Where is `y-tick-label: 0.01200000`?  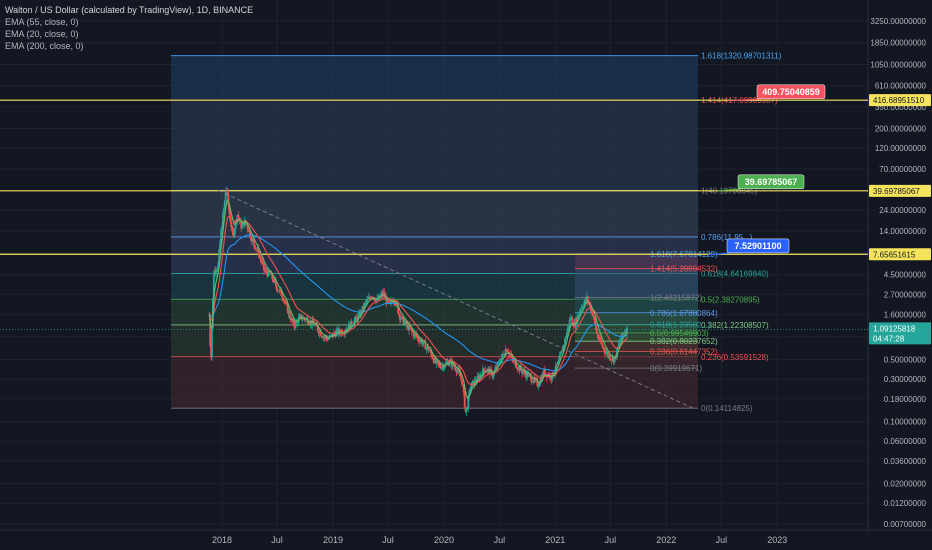 y-tick-label: 0.01200000 is located at coordinates (905, 503).